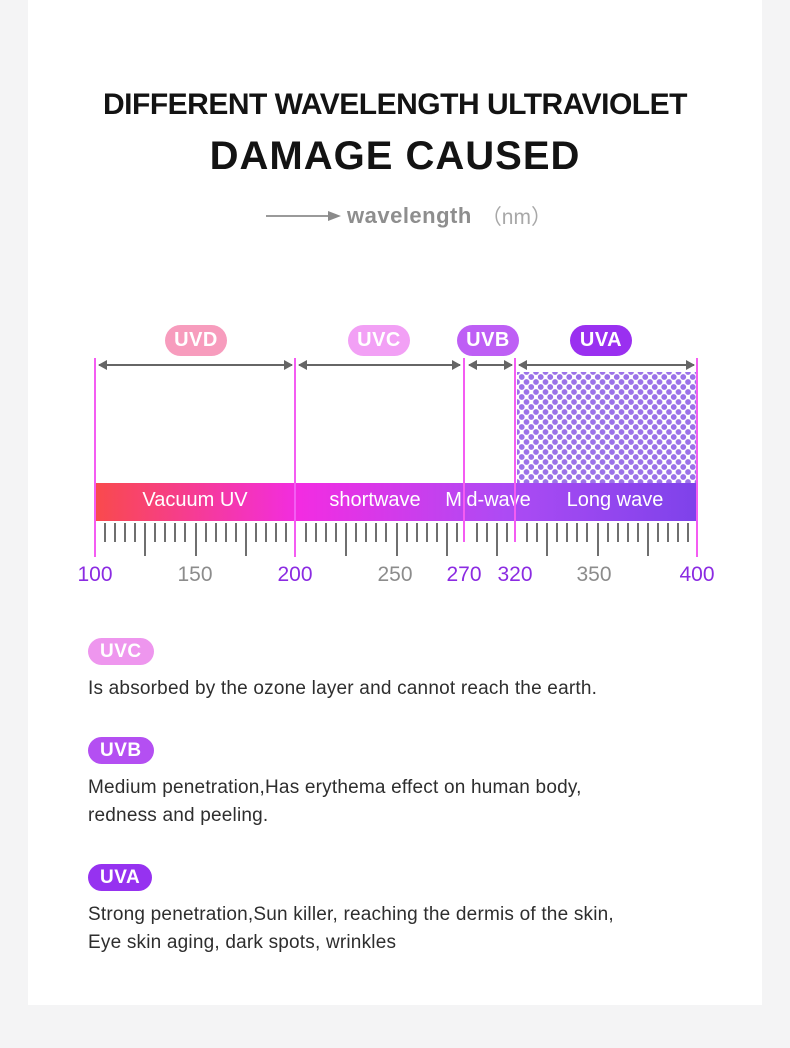 The width and height of the screenshot is (790, 1048). I want to click on uvd-range-arrow, so click(195, 365).